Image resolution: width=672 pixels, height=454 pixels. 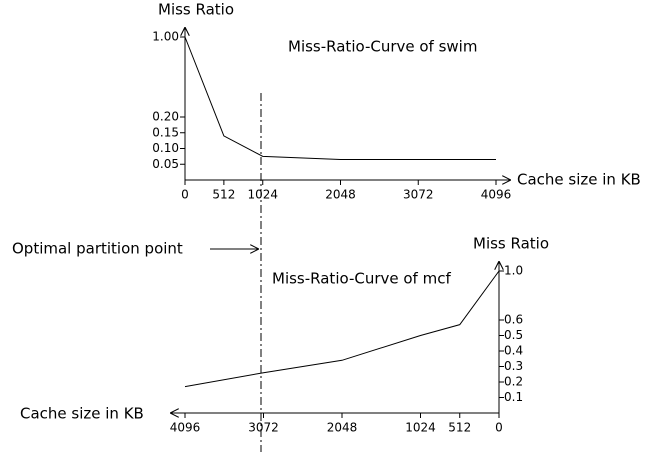 I want to click on chart-title: Miss-Ratio-Curve of swim, so click(x=382, y=47).